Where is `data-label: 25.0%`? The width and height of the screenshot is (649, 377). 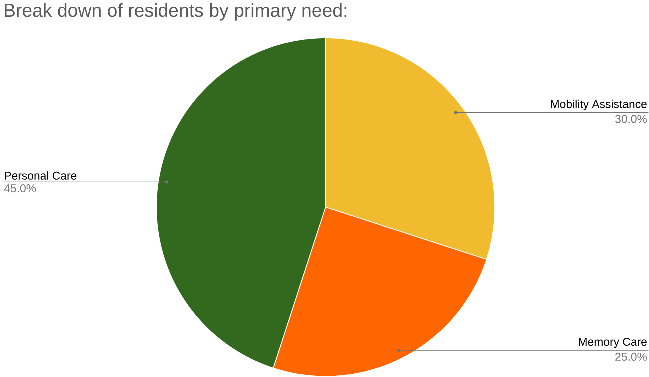 data-label: 25.0% is located at coordinates (632, 356).